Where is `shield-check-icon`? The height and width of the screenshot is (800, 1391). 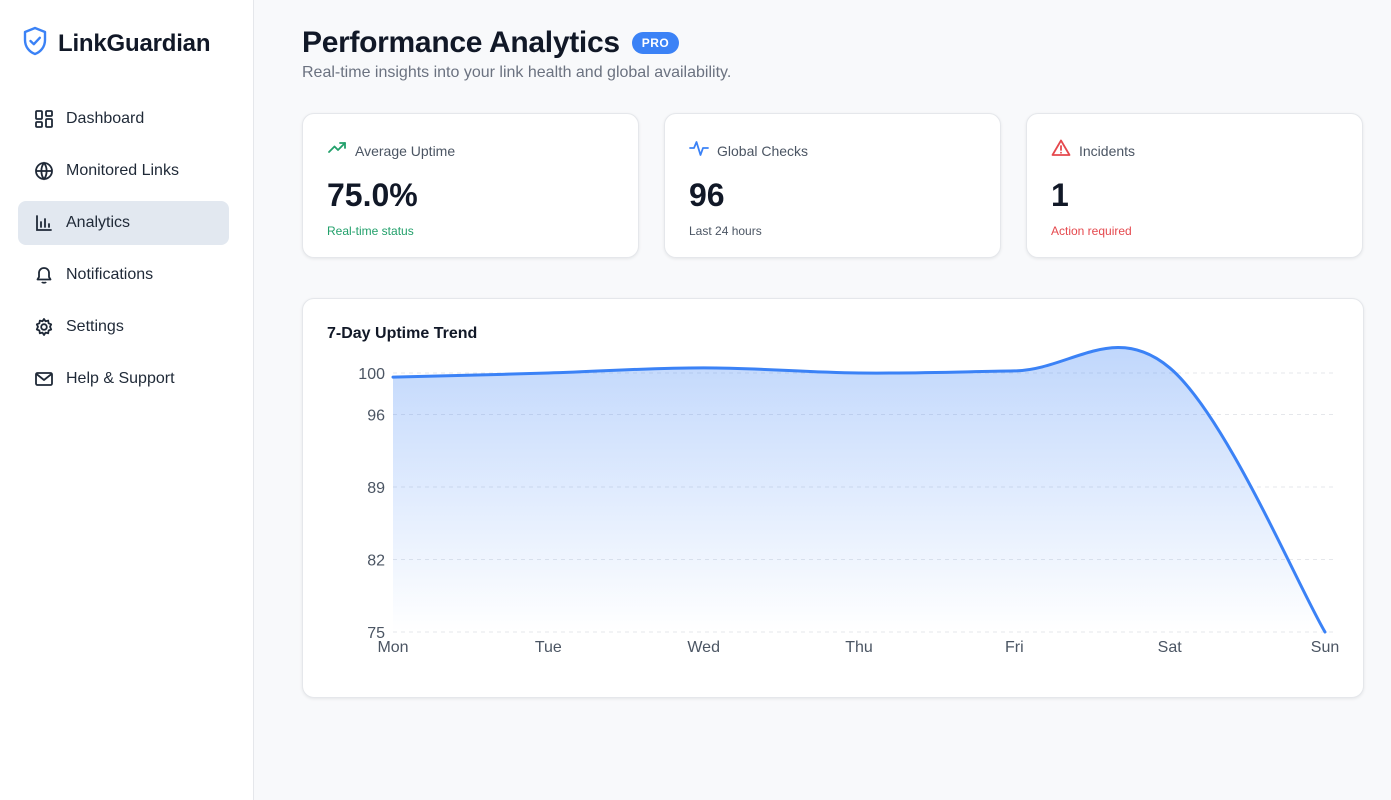
shield-check-icon is located at coordinates (35, 43).